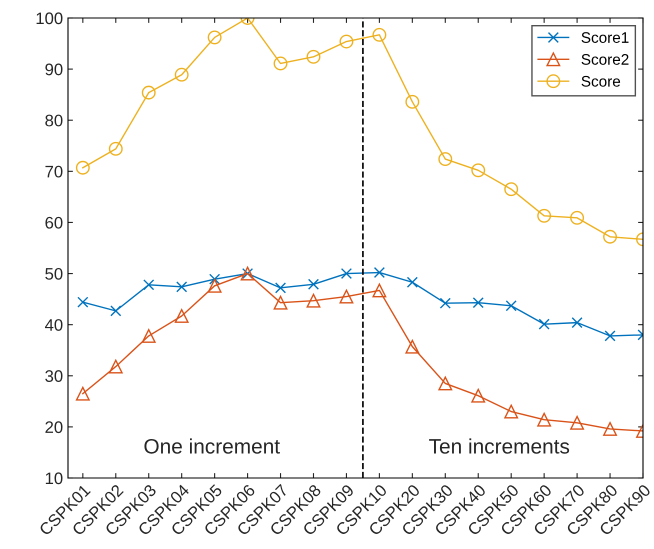 The image size is (654, 549). I want to click on y-tick-label: 50, so click(53, 274).